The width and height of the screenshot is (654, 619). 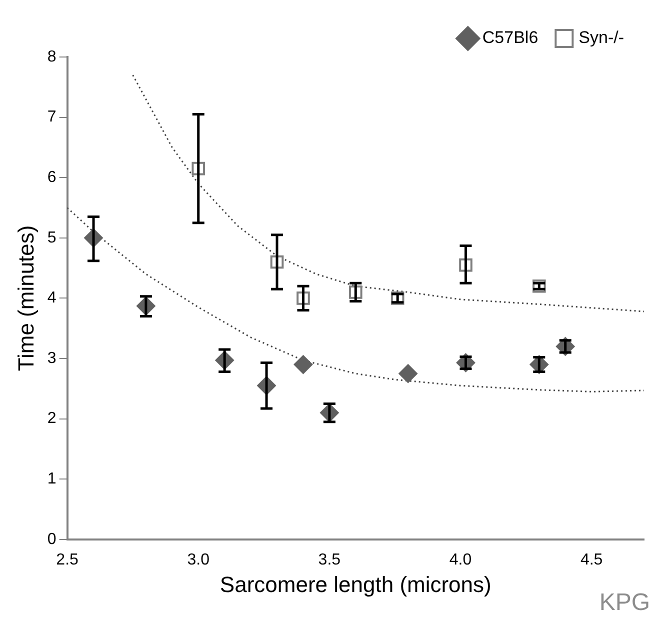 I want to click on y-tick-label: 5, so click(x=51, y=237).